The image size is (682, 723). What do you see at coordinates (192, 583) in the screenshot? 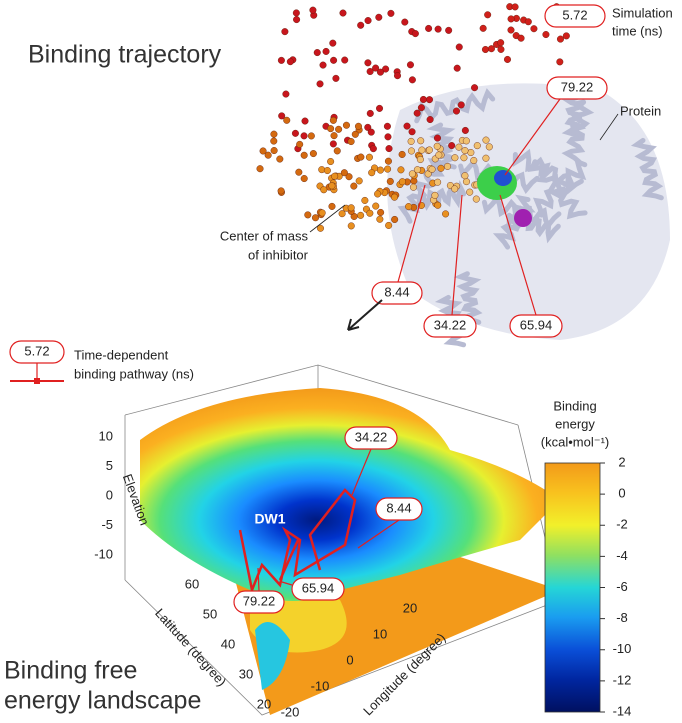
I see `latitude-tick: 60` at bounding box center [192, 583].